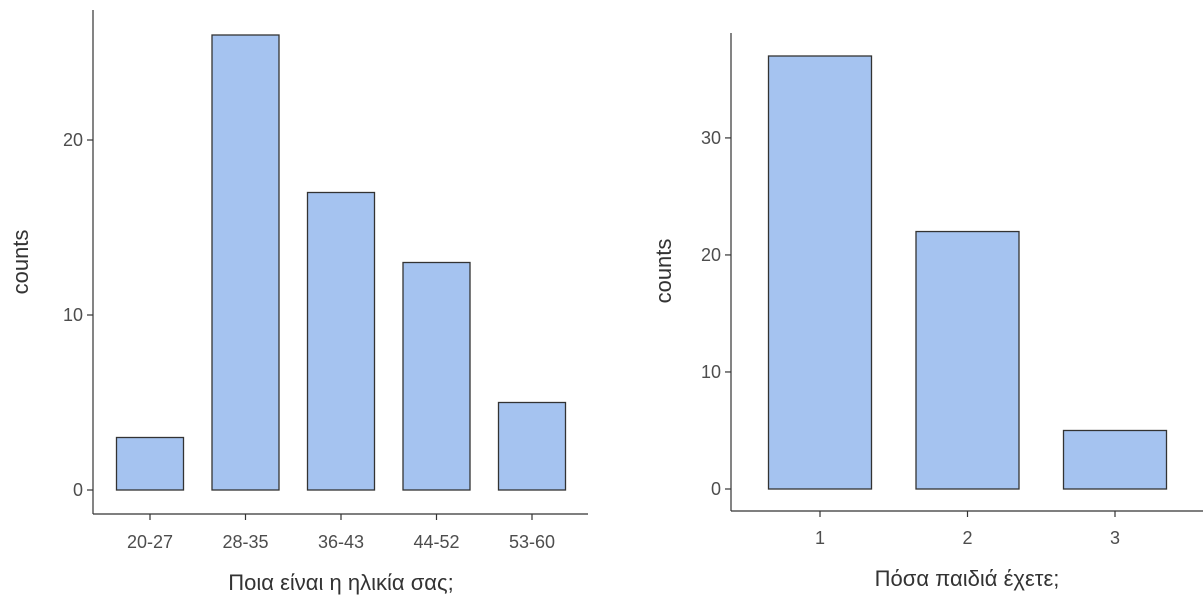 The image size is (1203, 601). What do you see at coordinates (532, 542) in the screenshot?
I see `x-tick-label: 53-60` at bounding box center [532, 542].